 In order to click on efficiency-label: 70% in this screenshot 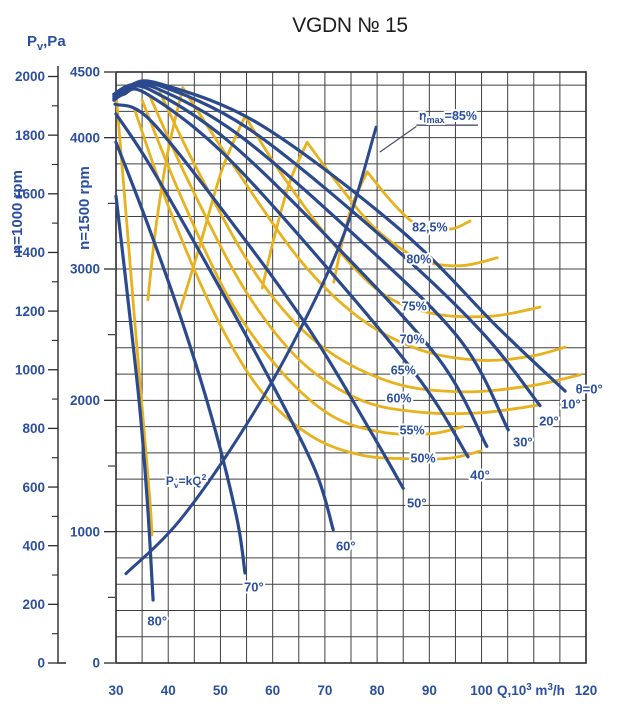, I will do `click(412, 339)`.